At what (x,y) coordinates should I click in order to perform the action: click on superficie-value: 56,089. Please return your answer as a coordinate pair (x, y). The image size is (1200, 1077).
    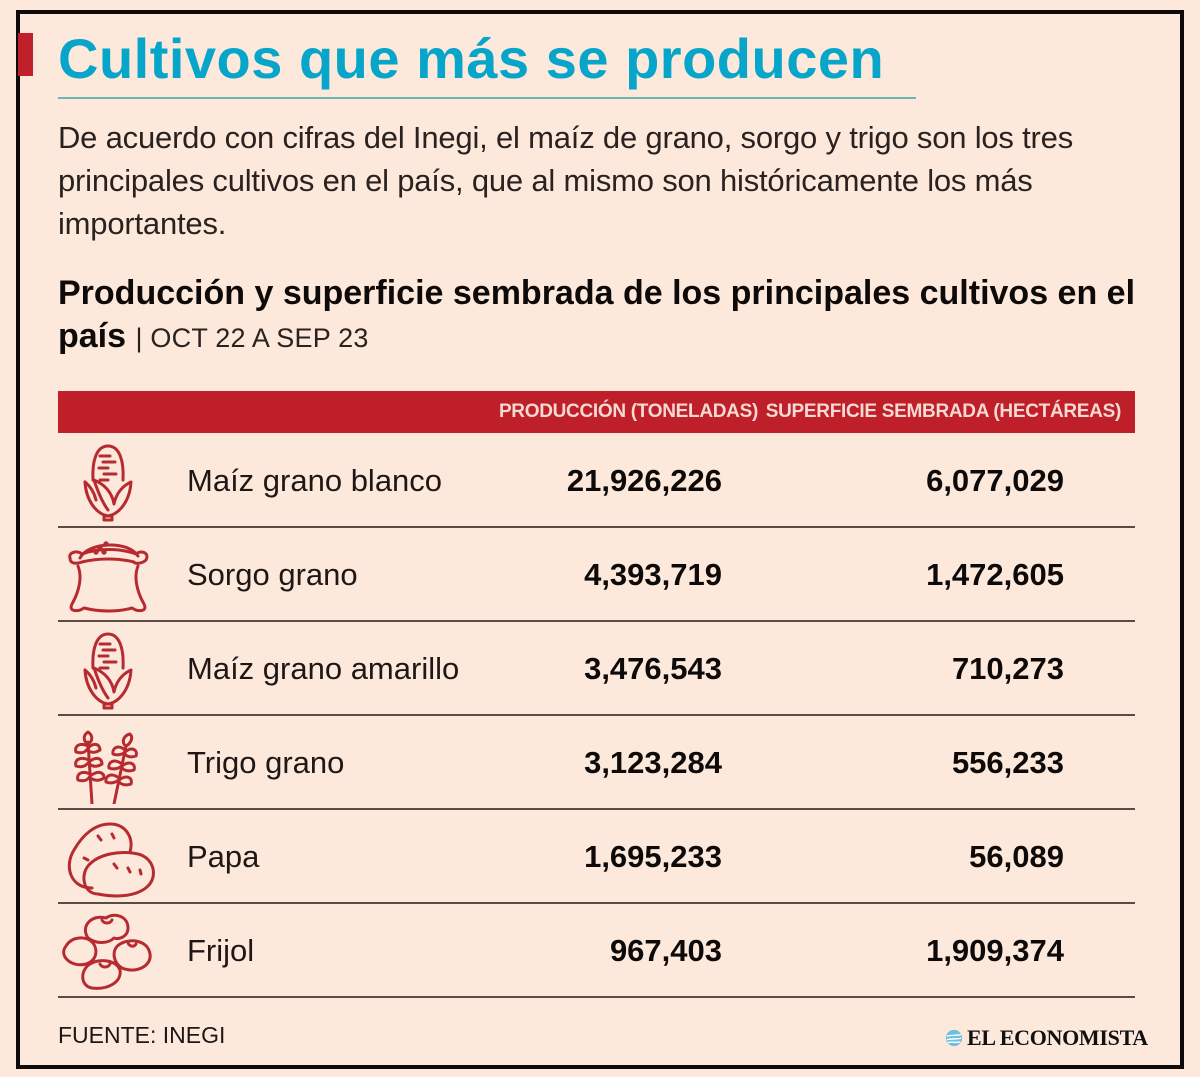
    Looking at the image, I should click on (1016, 856).